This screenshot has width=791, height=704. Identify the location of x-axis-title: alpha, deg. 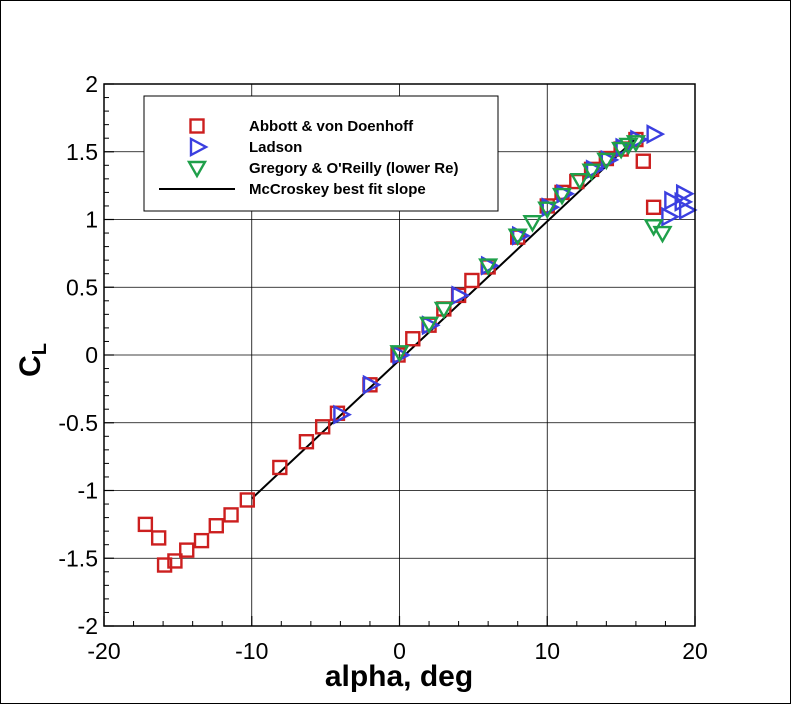
(399, 676).